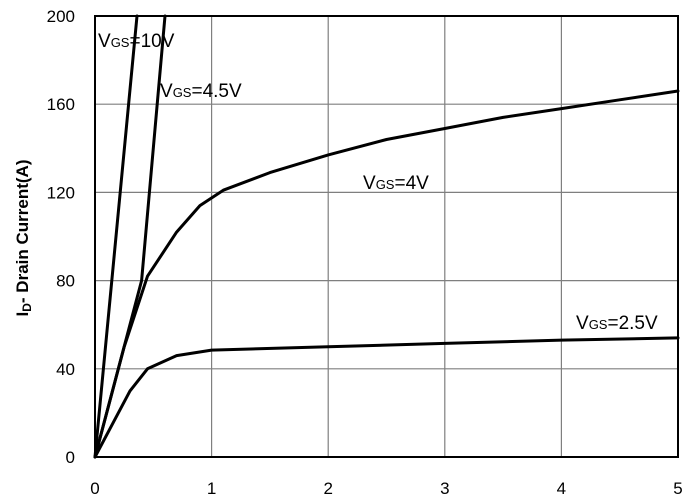 The image size is (699, 499). Describe the element at coordinates (27, 307) in the screenshot. I see `y-axis-label-sub: D` at that location.